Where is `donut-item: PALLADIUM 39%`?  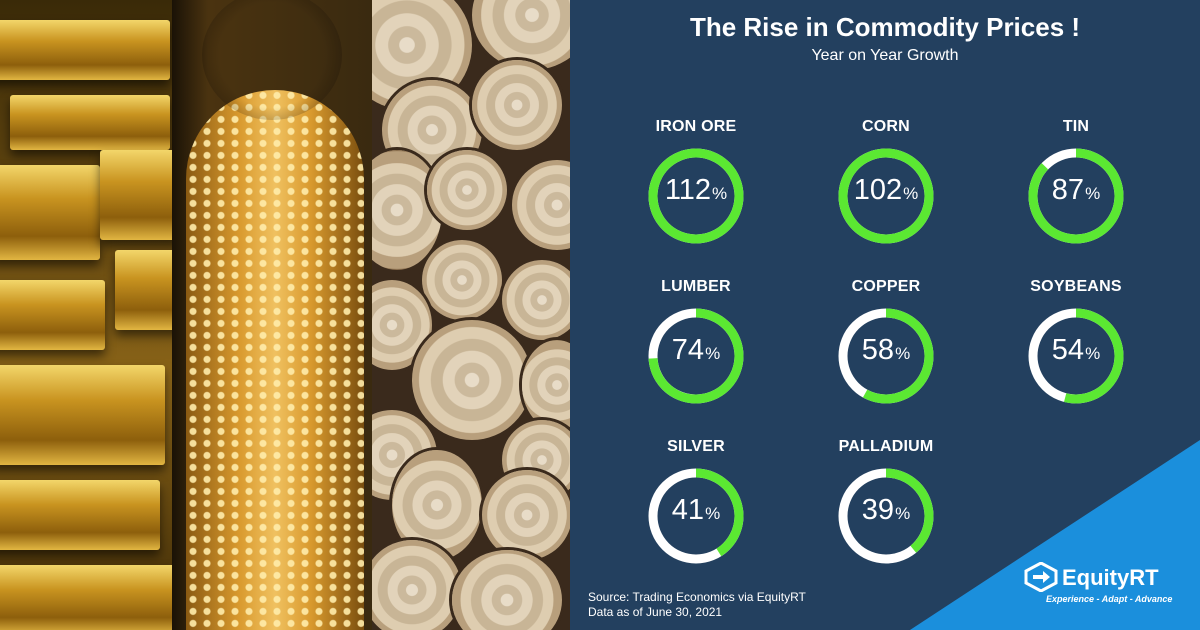
donut-item: PALLADIUM 39% is located at coordinates (886, 513).